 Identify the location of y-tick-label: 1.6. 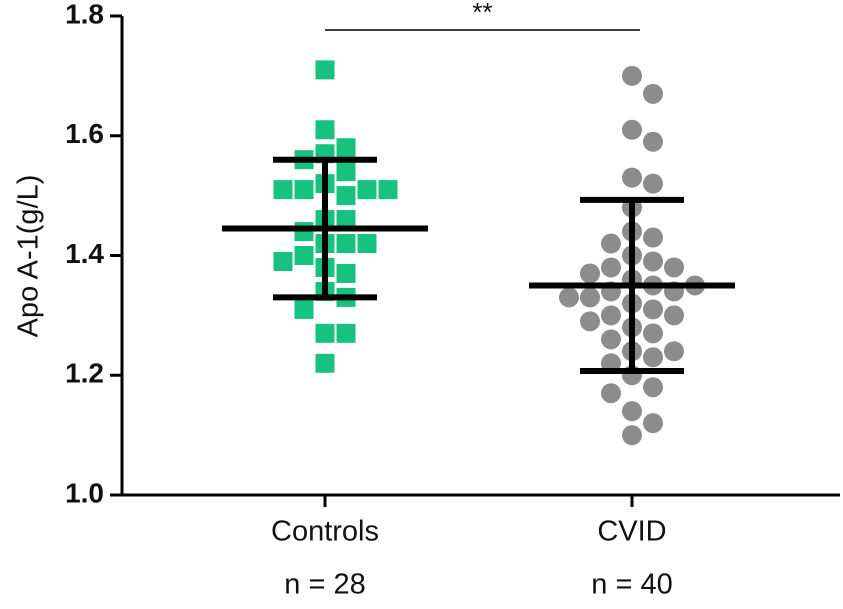
(84, 133).